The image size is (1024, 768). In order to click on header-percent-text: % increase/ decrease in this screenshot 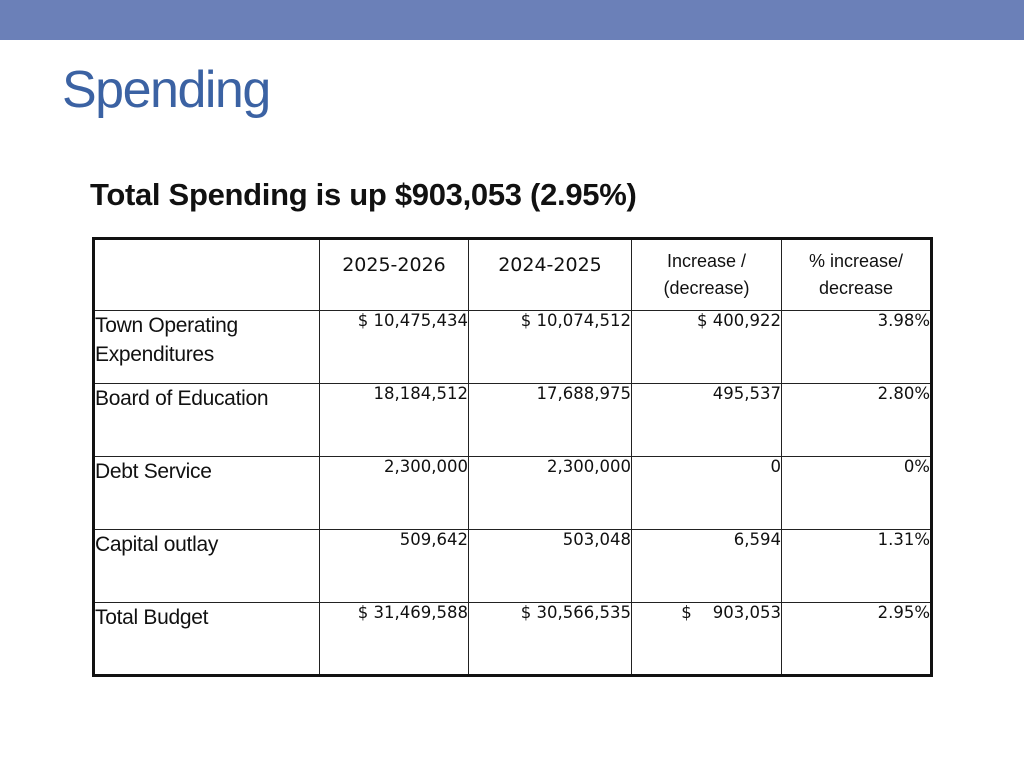, I will do `click(856, 271)`.